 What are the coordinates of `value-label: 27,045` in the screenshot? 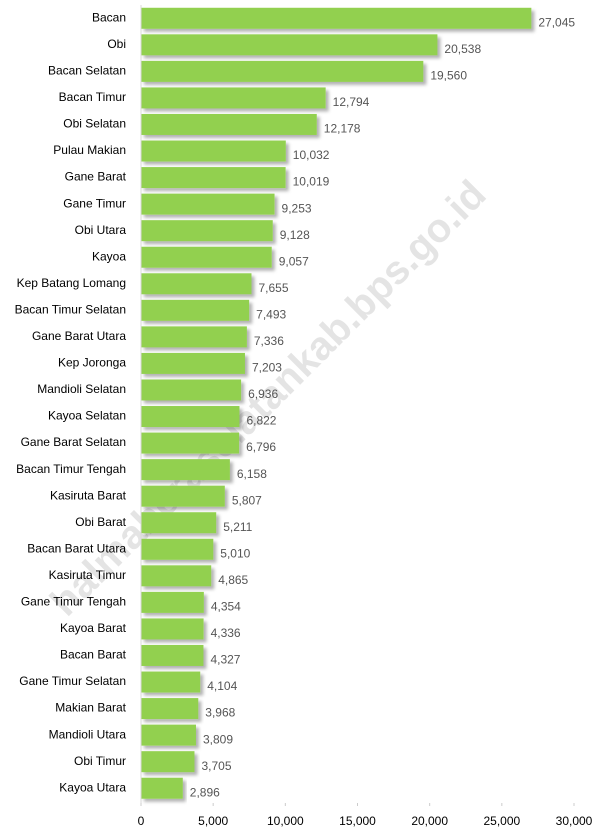 It's located at (556, 22).